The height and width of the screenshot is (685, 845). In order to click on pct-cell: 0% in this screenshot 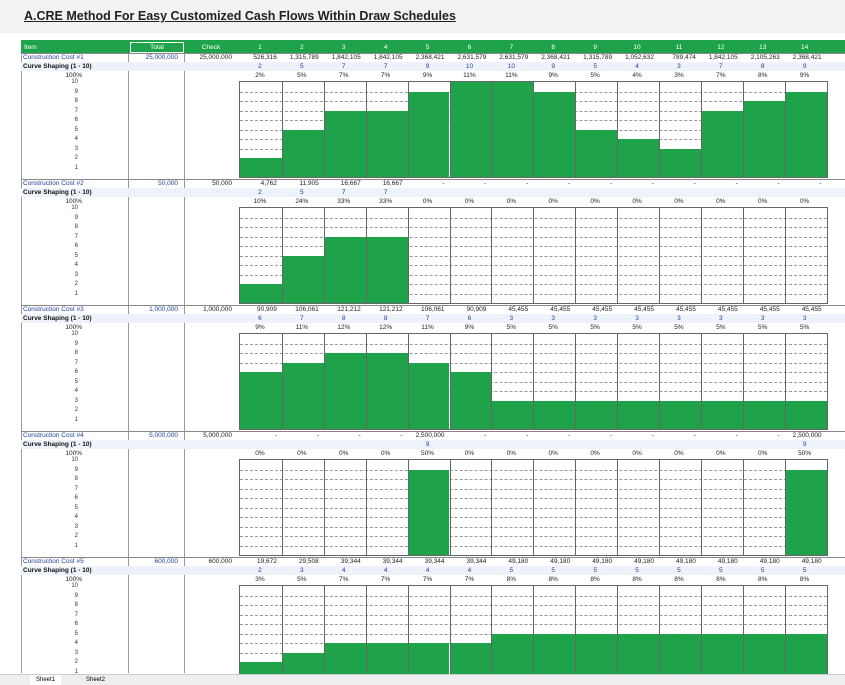, I will do `click(385, 453)`.